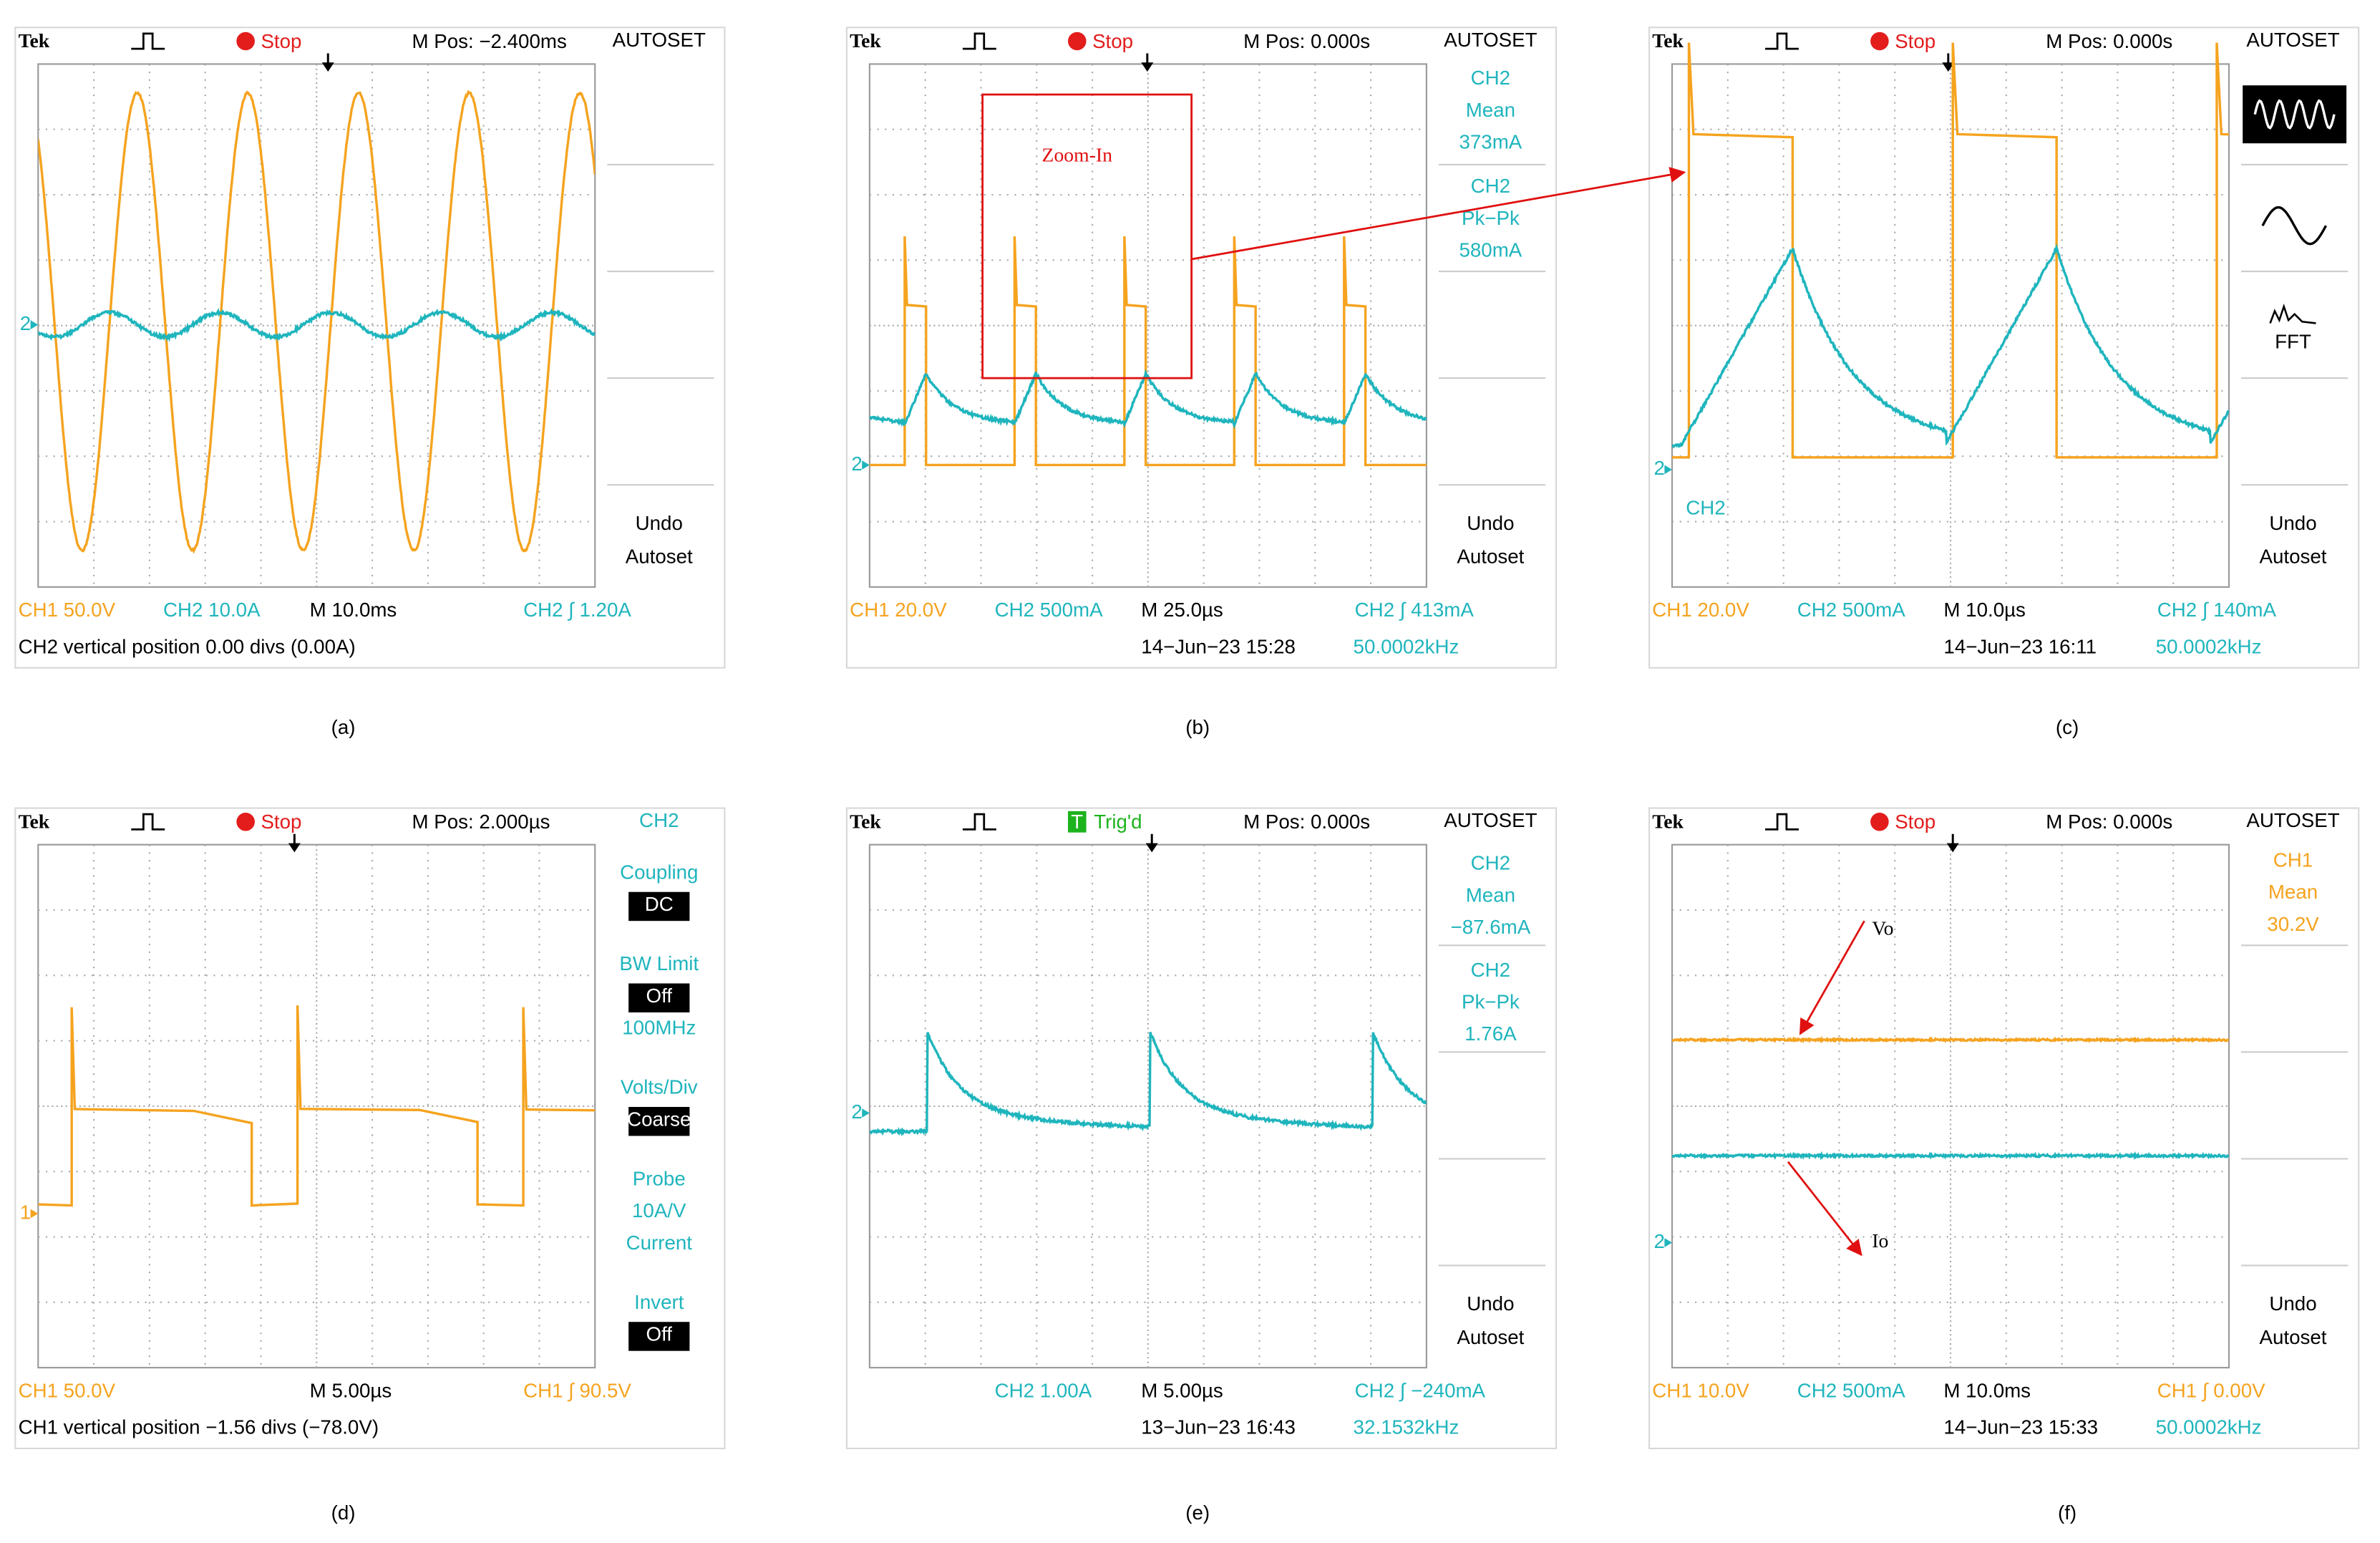  Describe the element at coordinates (1832, 977) in the screenshot. I see `vo-arrow` at that location.